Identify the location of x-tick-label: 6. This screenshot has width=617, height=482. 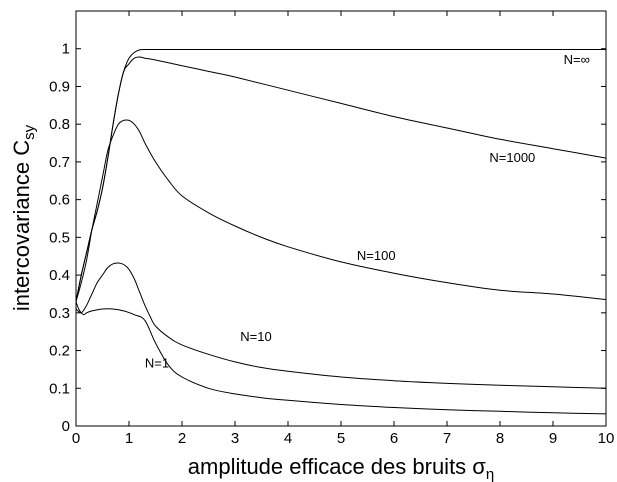
(394, 438).